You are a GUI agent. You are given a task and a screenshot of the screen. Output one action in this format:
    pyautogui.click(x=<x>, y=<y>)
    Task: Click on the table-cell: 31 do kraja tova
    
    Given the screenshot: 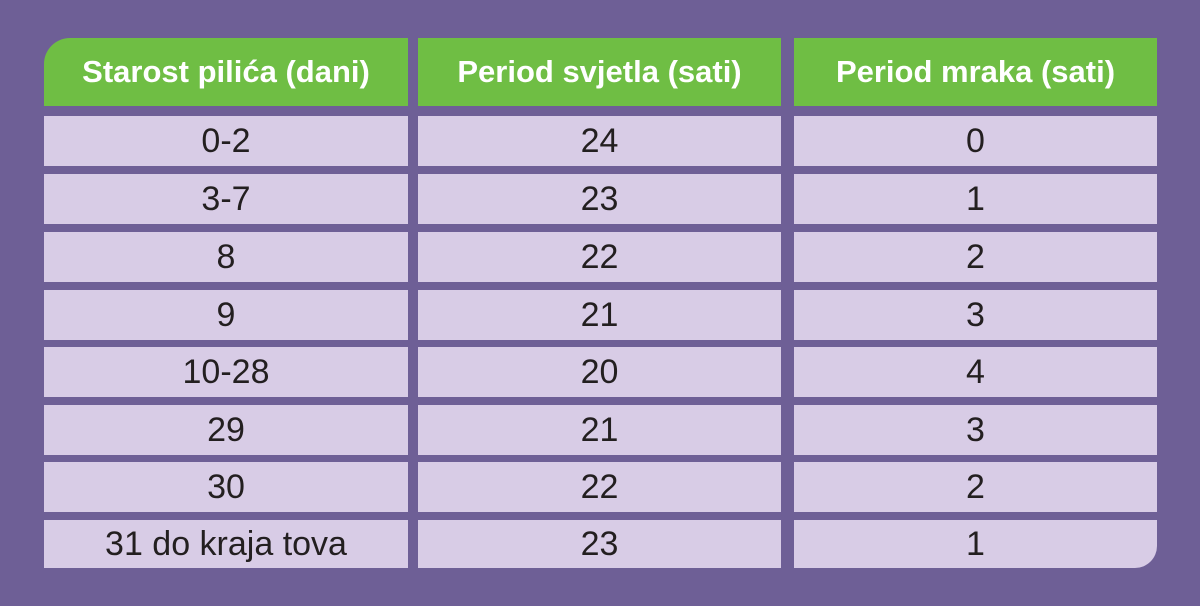 What is the action you would take?
    pyautogui.click(x=226, y=544)
    